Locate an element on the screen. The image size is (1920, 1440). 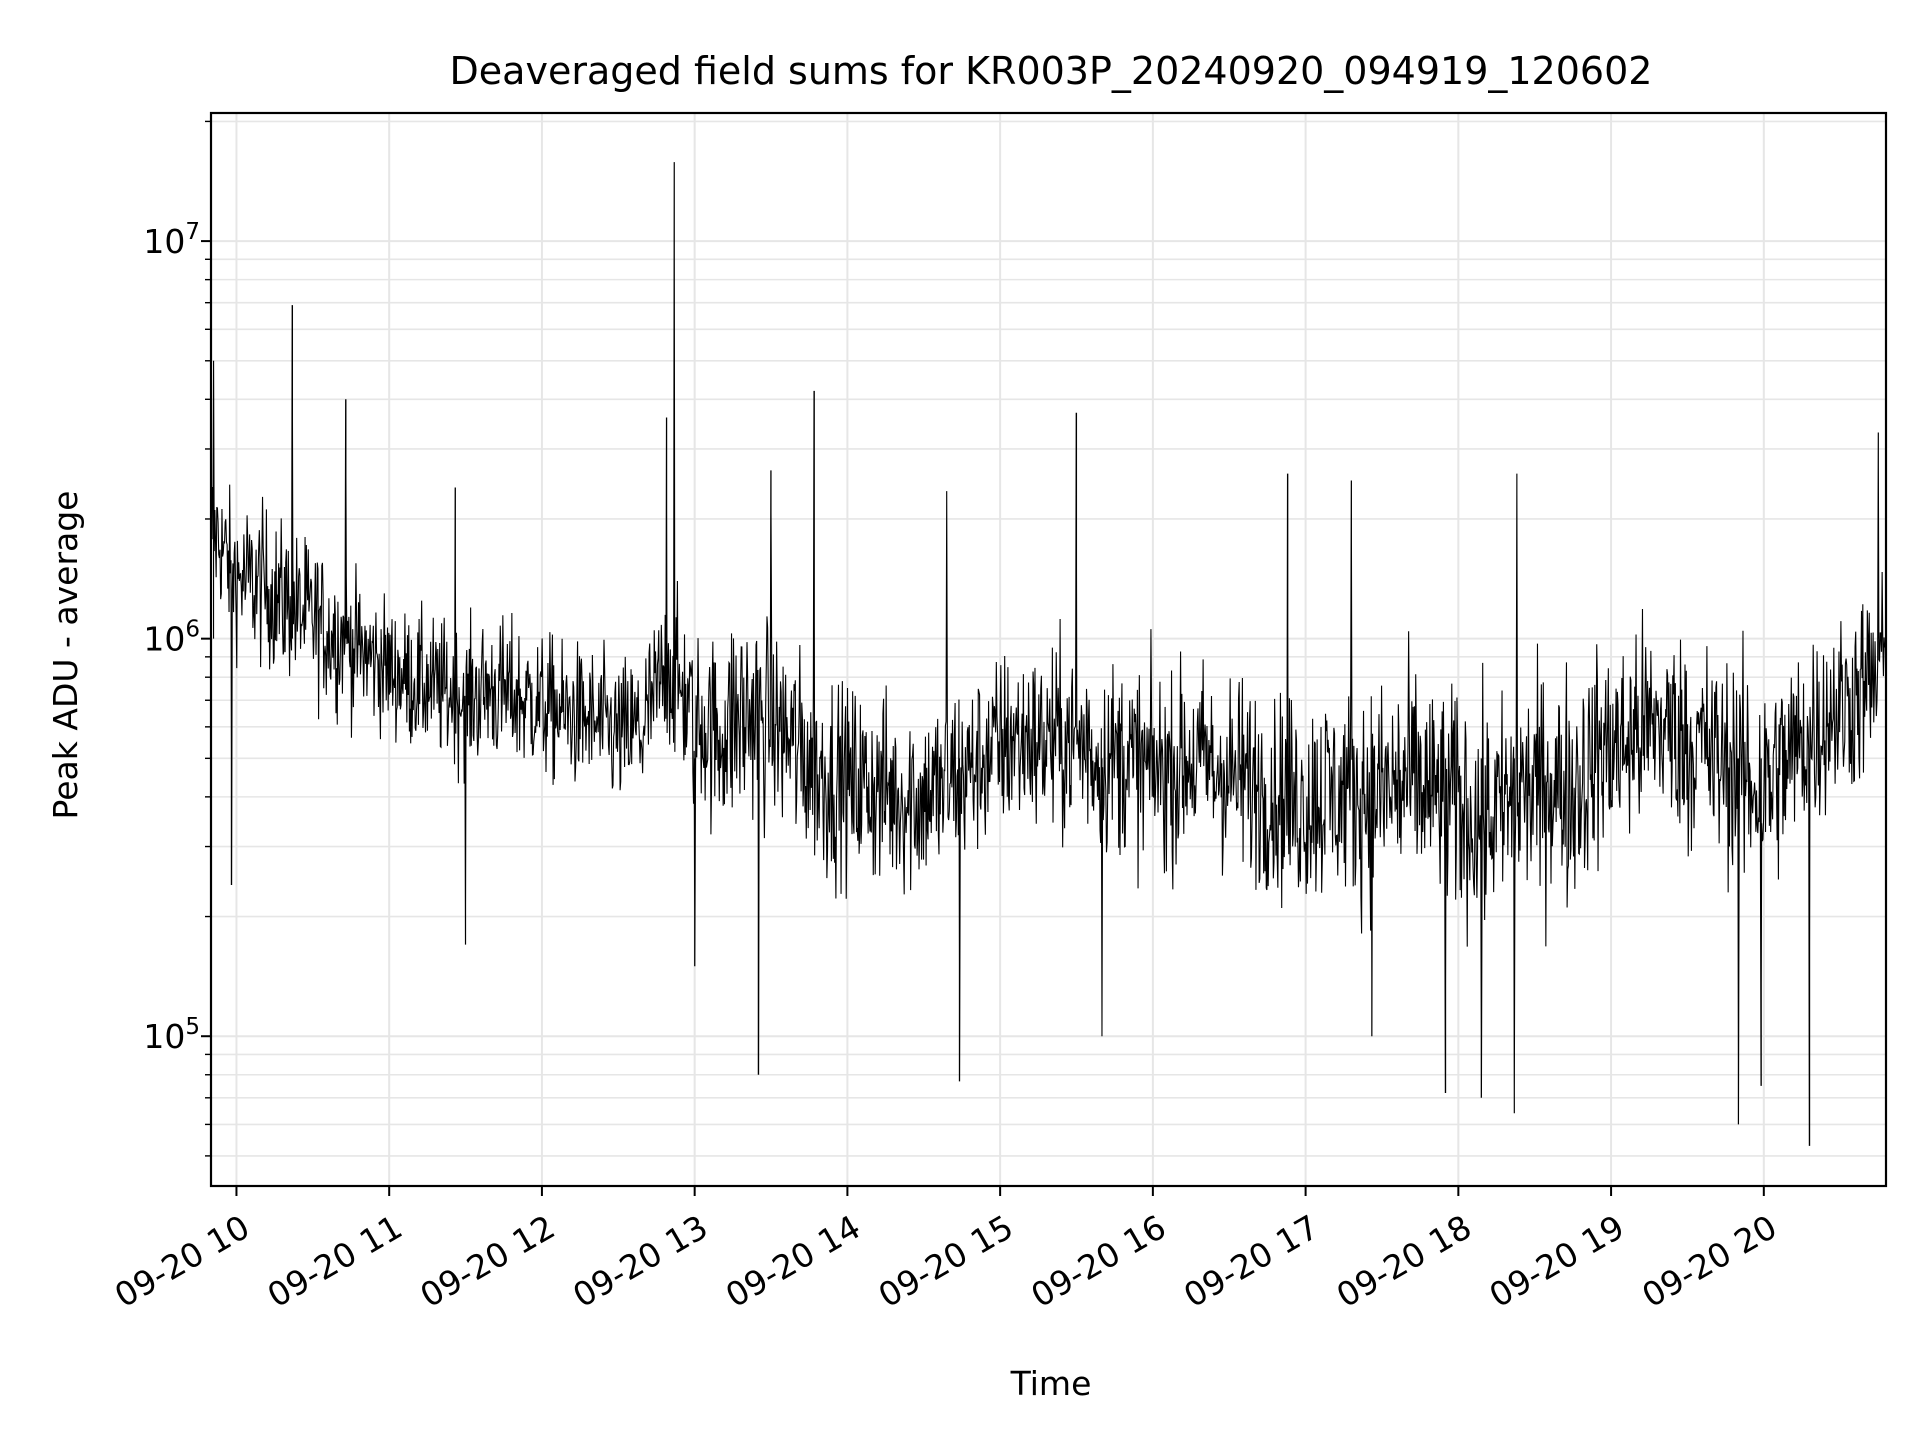
y-tick-label: 107 is located at coordinates (171, 240).